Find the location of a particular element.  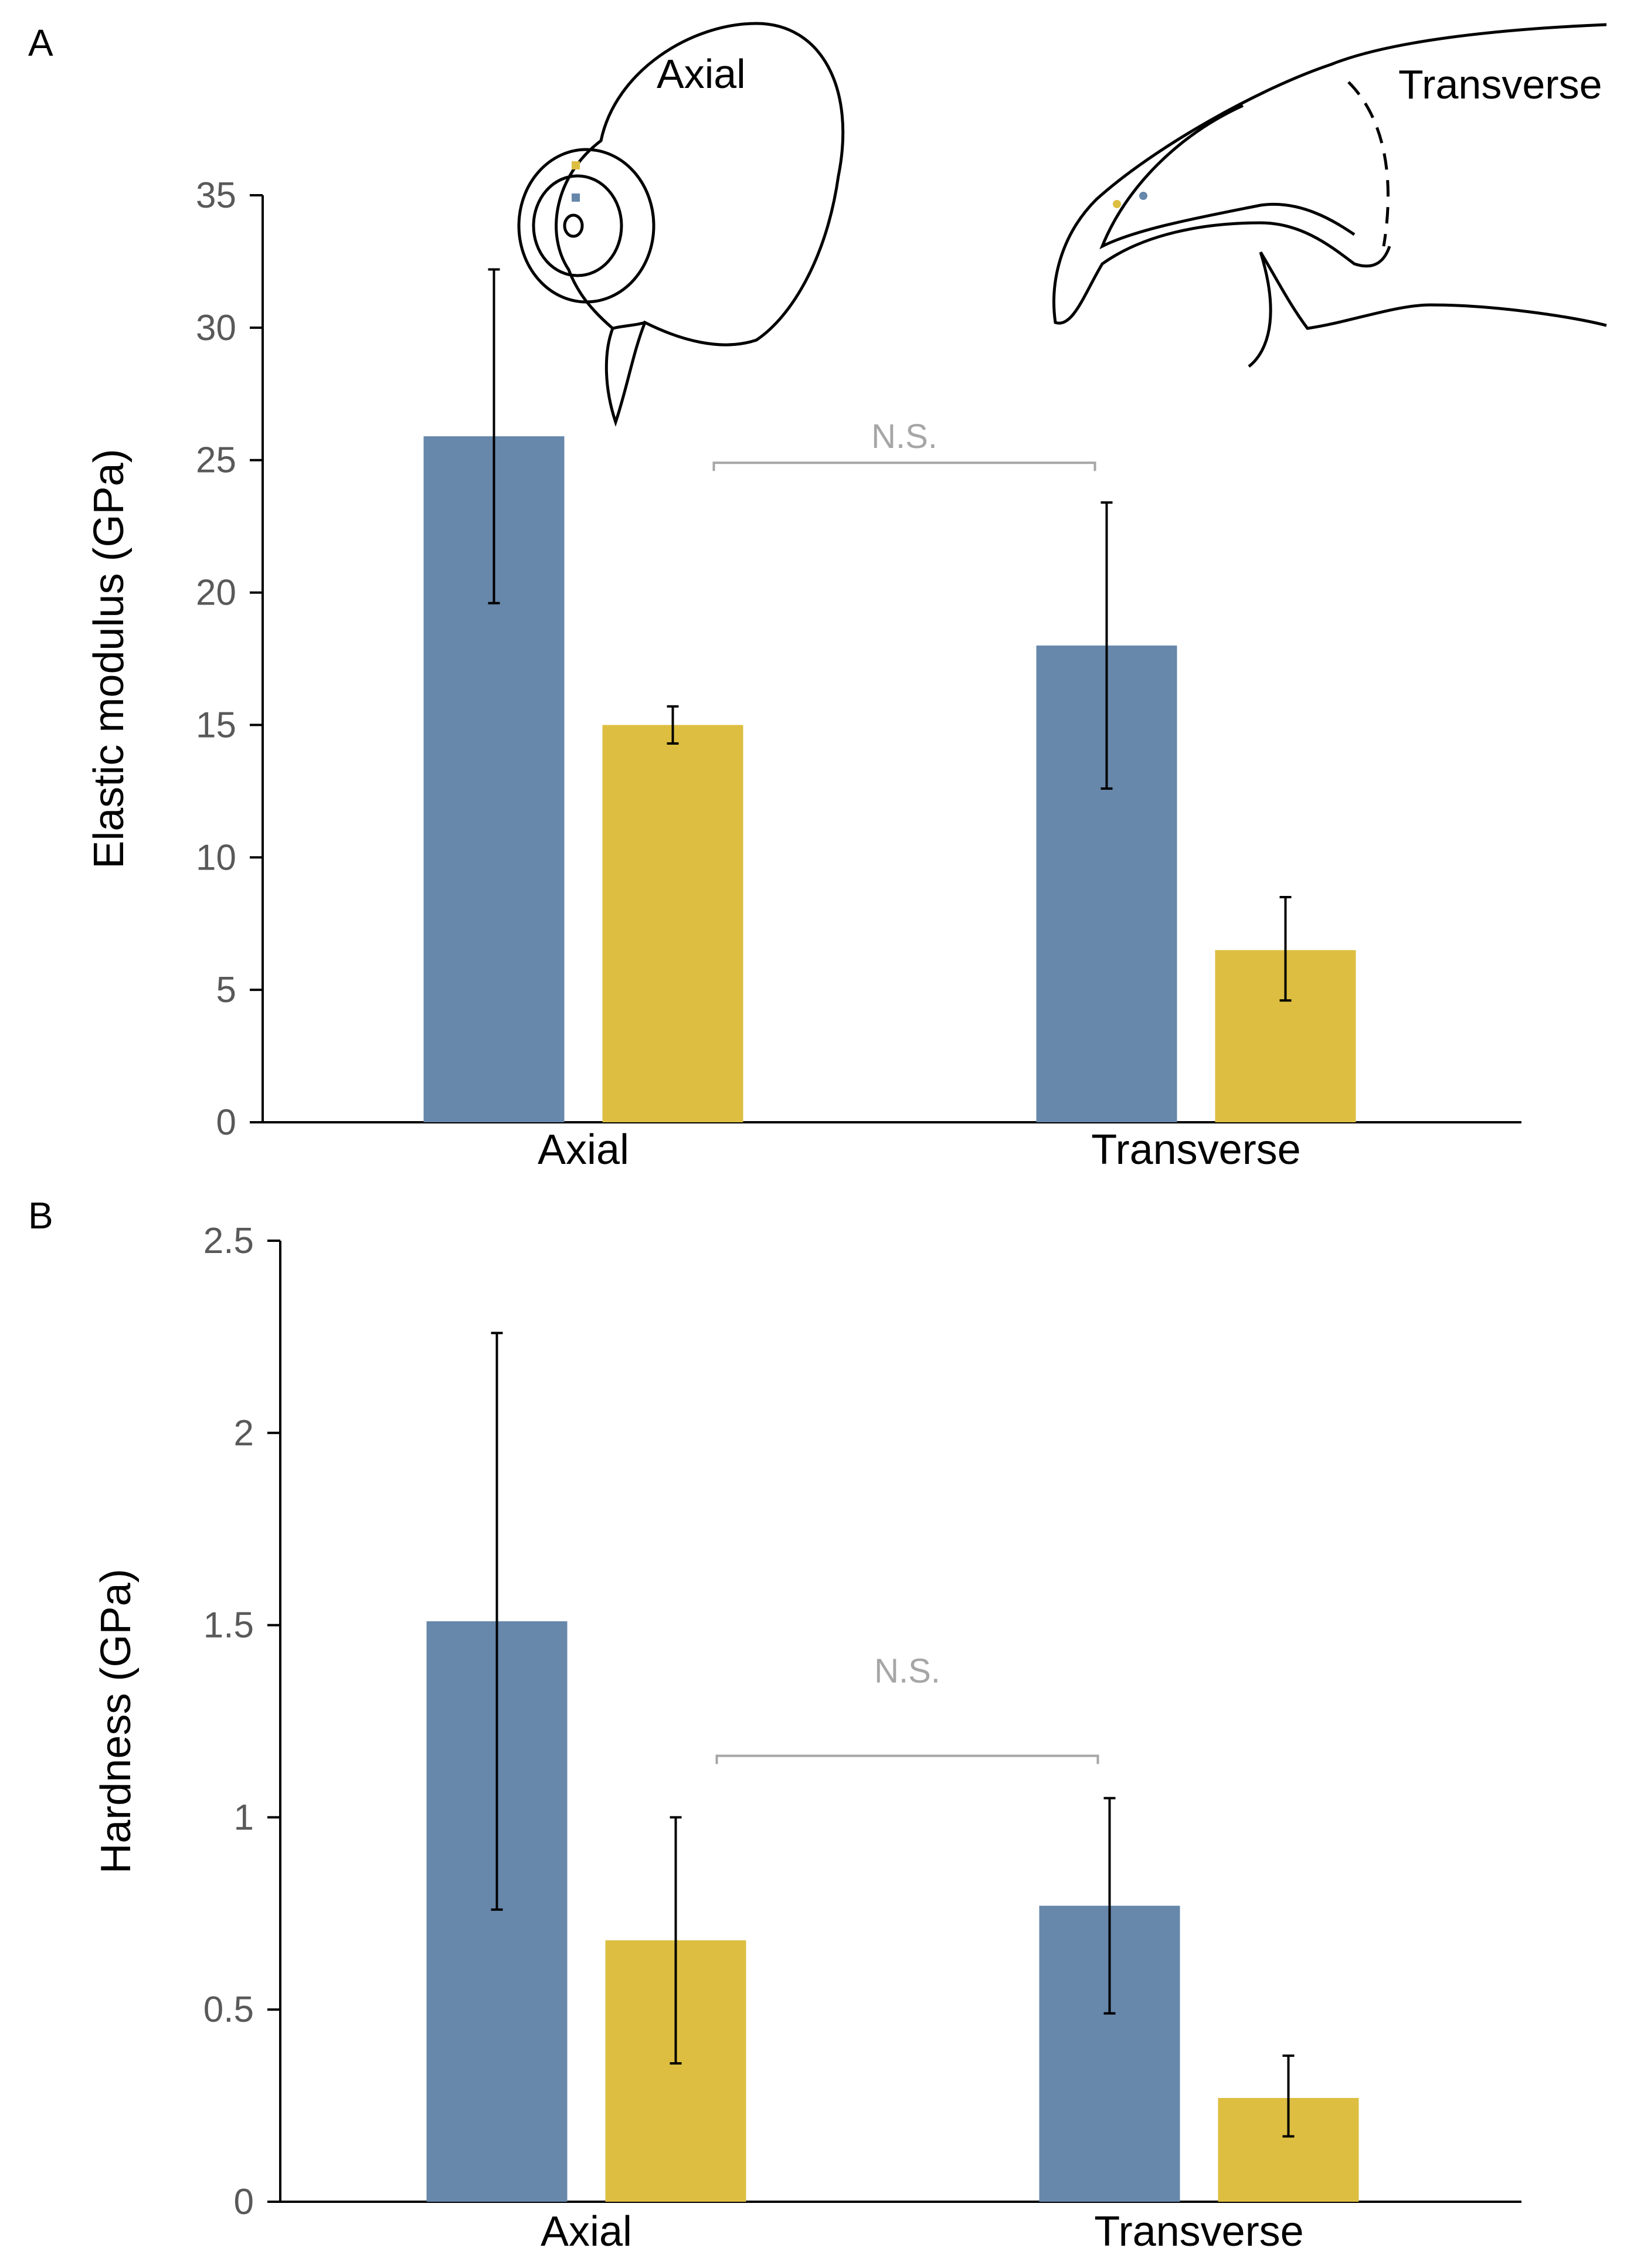

bar-axial-yellow is located at coordinates (672, 923).